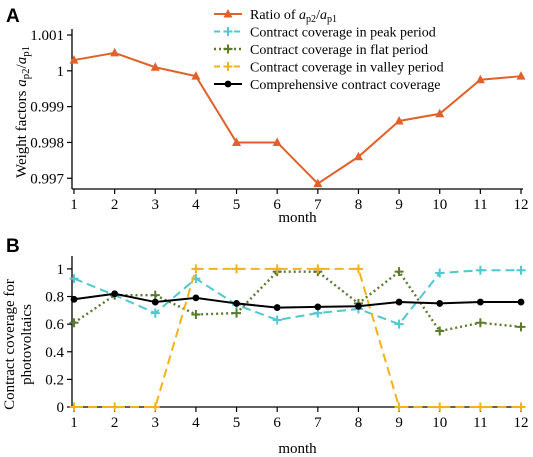 The height and width of the screenshot is (457, 533). I want to click on legend-item: Comprehensive contract coverage, so click(327, 85).